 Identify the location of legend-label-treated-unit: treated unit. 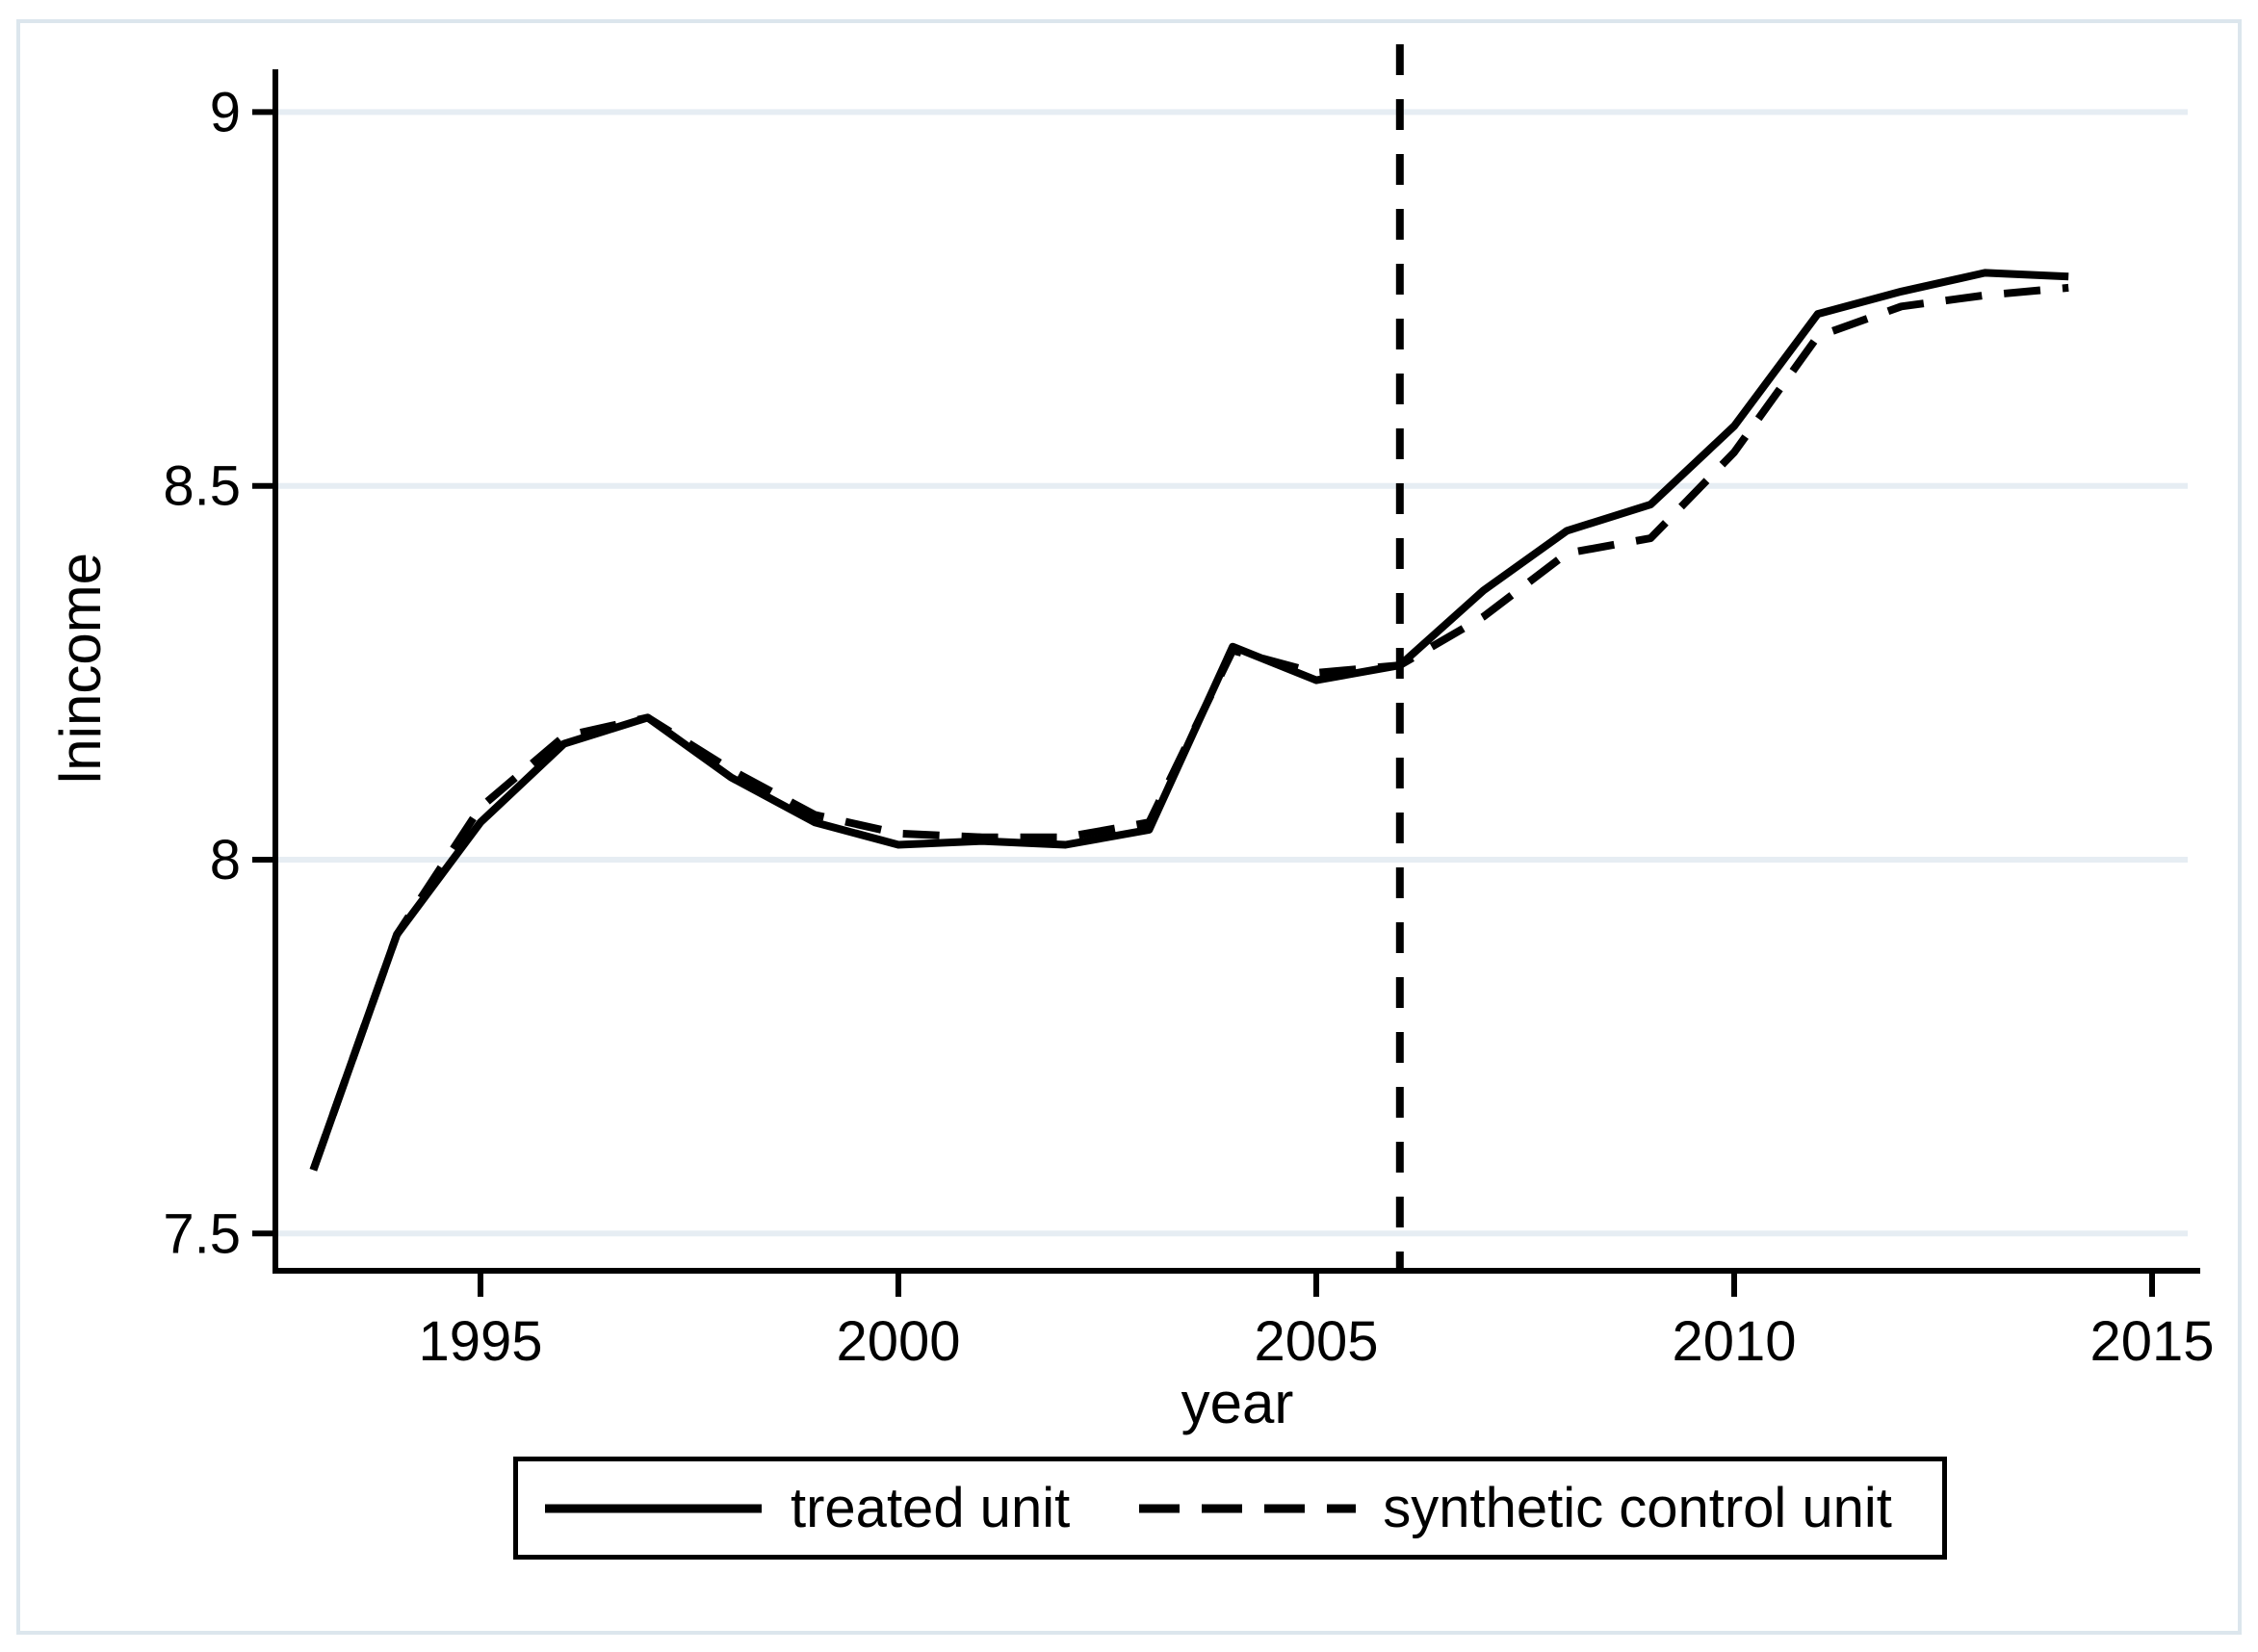
(931, 1507).